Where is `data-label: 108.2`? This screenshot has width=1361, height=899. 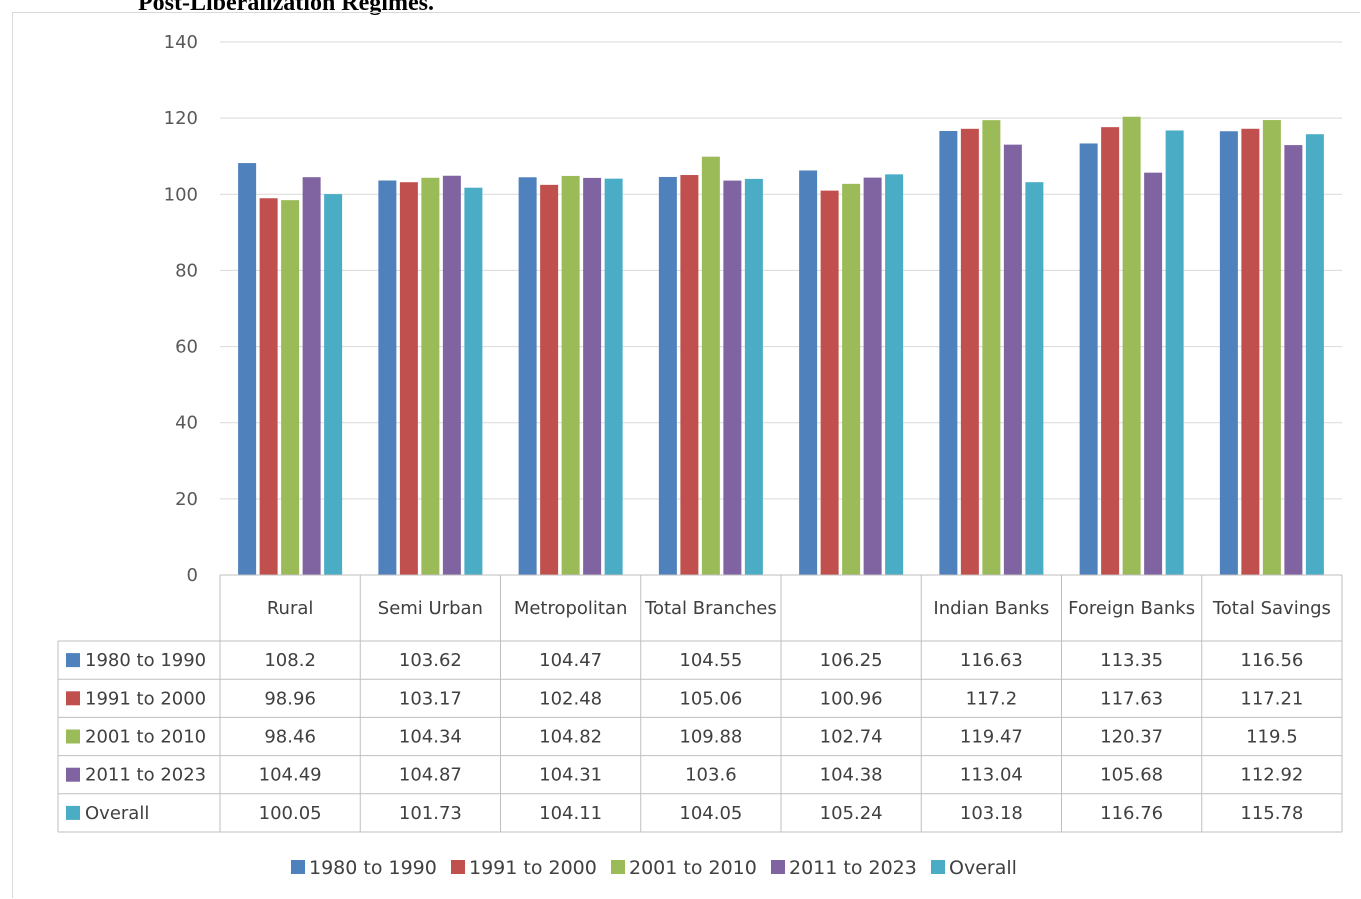
data-label: 108.2 is located at coordinates (290, 660).